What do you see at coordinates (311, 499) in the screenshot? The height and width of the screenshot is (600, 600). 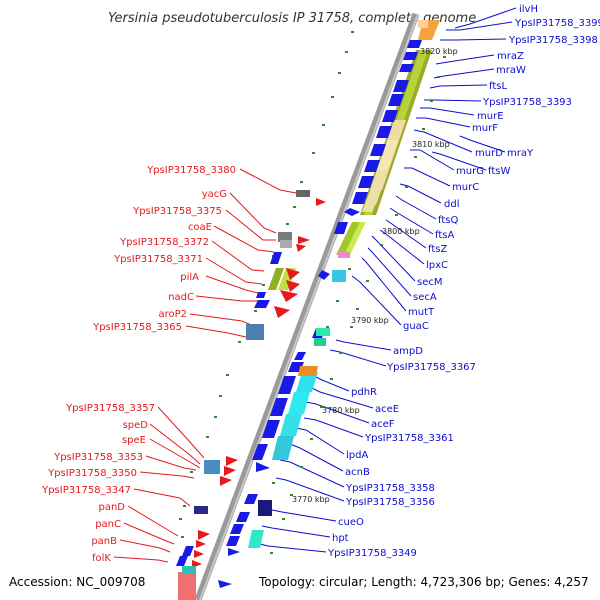 I see `scale-label: 3770 kbp` at bounding box center [311, 499].